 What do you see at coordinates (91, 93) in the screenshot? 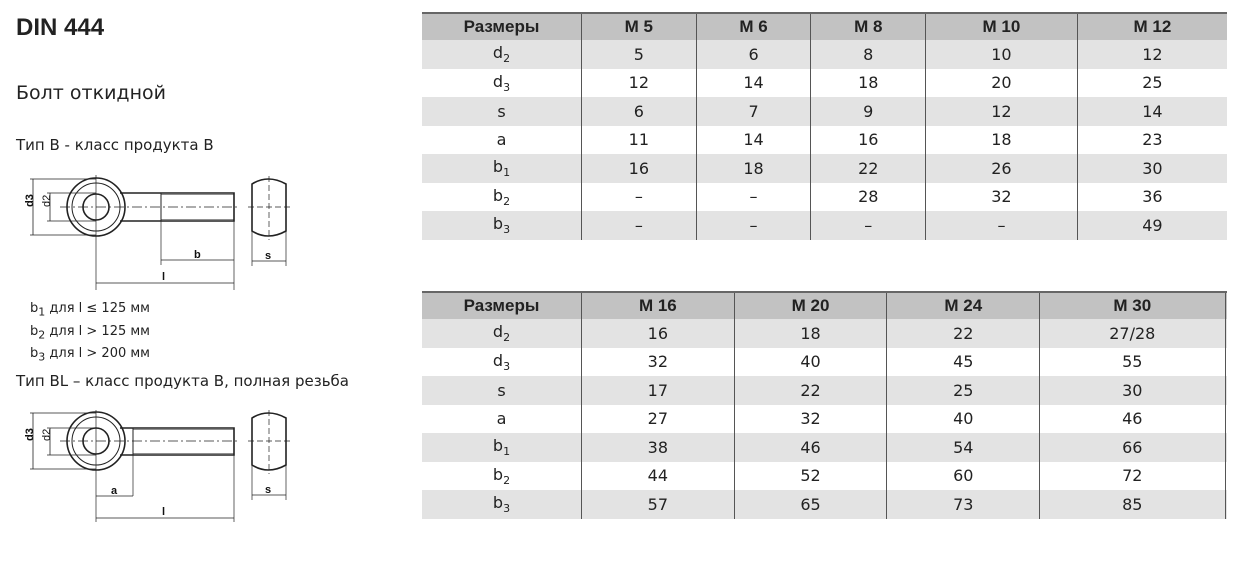
I see `subtitle: Болт откидной` at bounding box center [91, 93].